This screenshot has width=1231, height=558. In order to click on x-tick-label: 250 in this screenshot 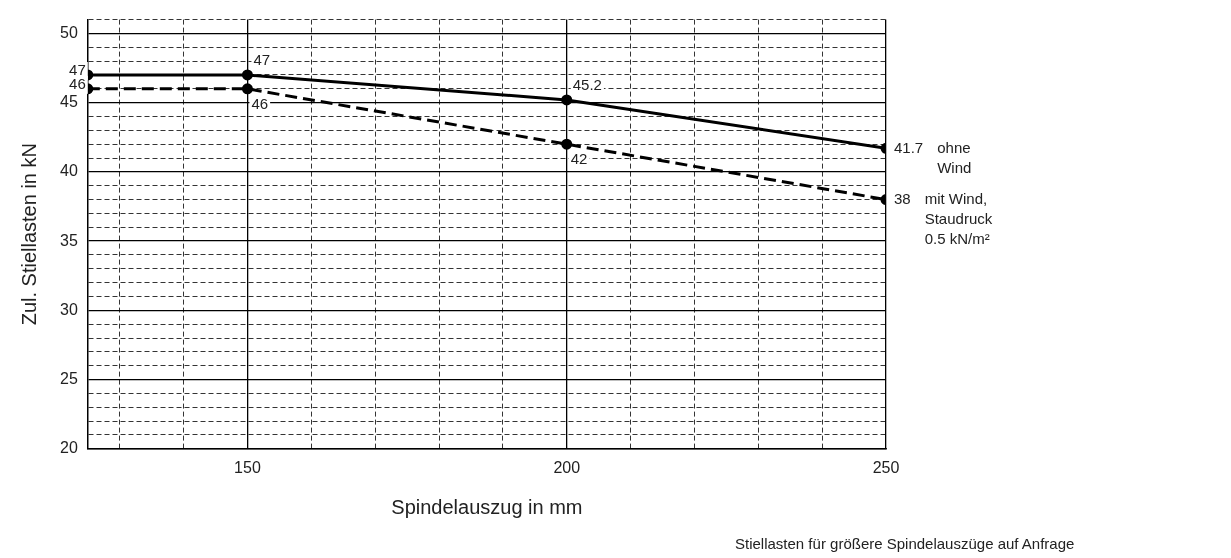, I will do `click(886, 467)`.